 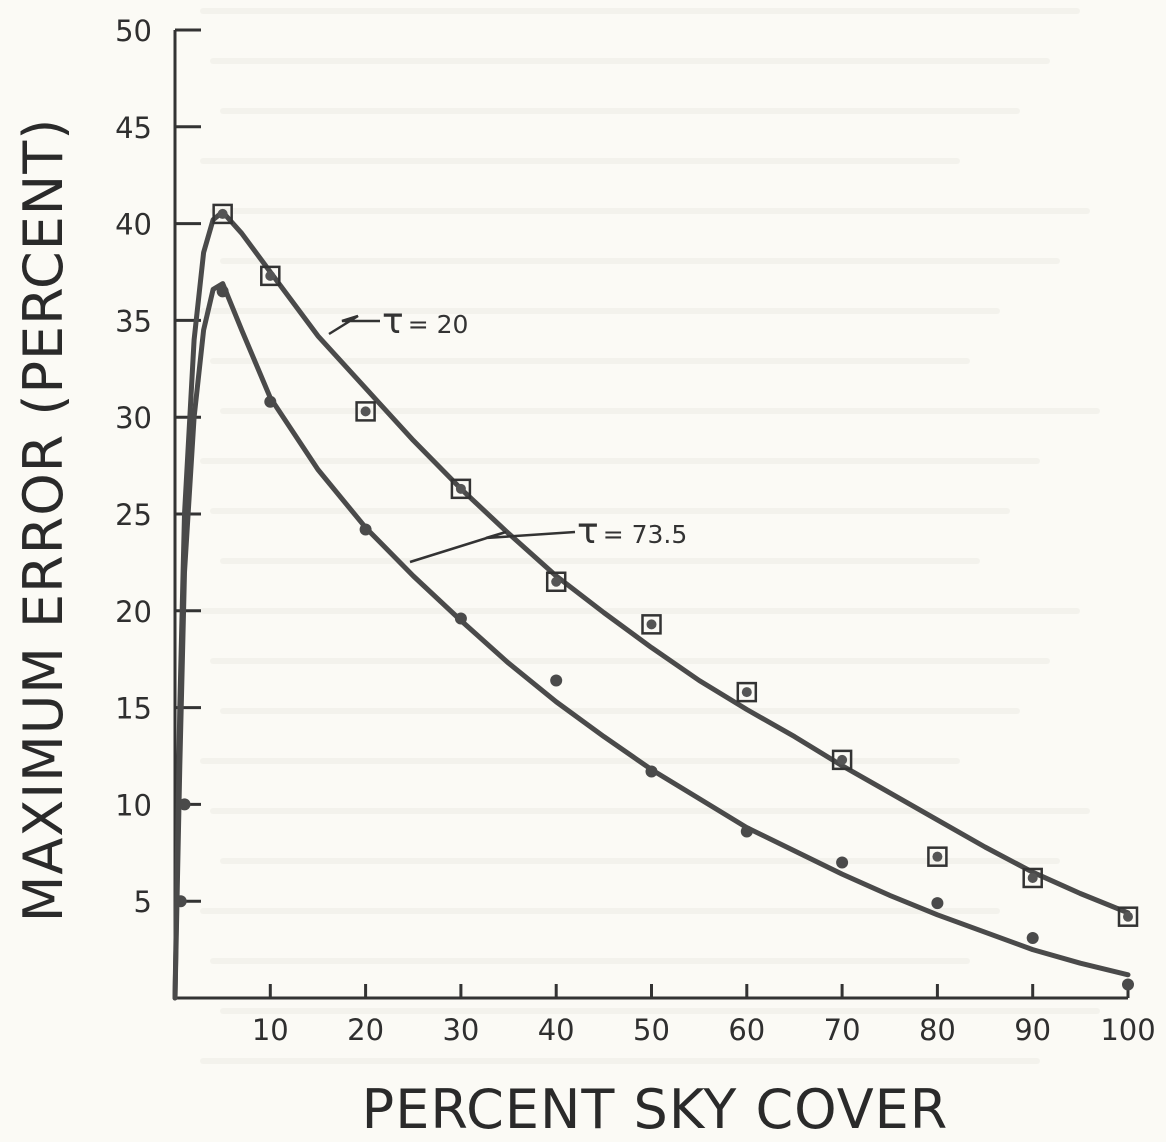 What do you see at coordinates (133, 612) in the screenshot?
I see `y-tick-label: 20` at bounding box center [133, 612].